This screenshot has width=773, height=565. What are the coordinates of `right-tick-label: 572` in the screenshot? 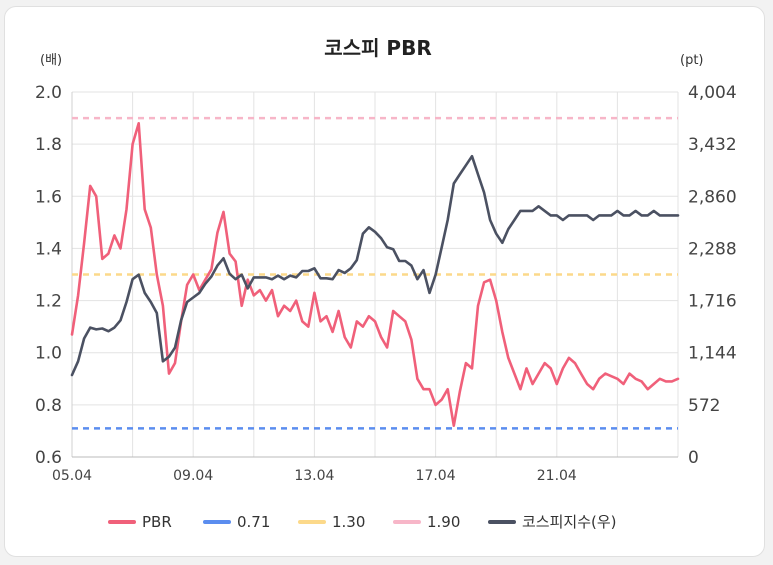 It's located at (704, 406).